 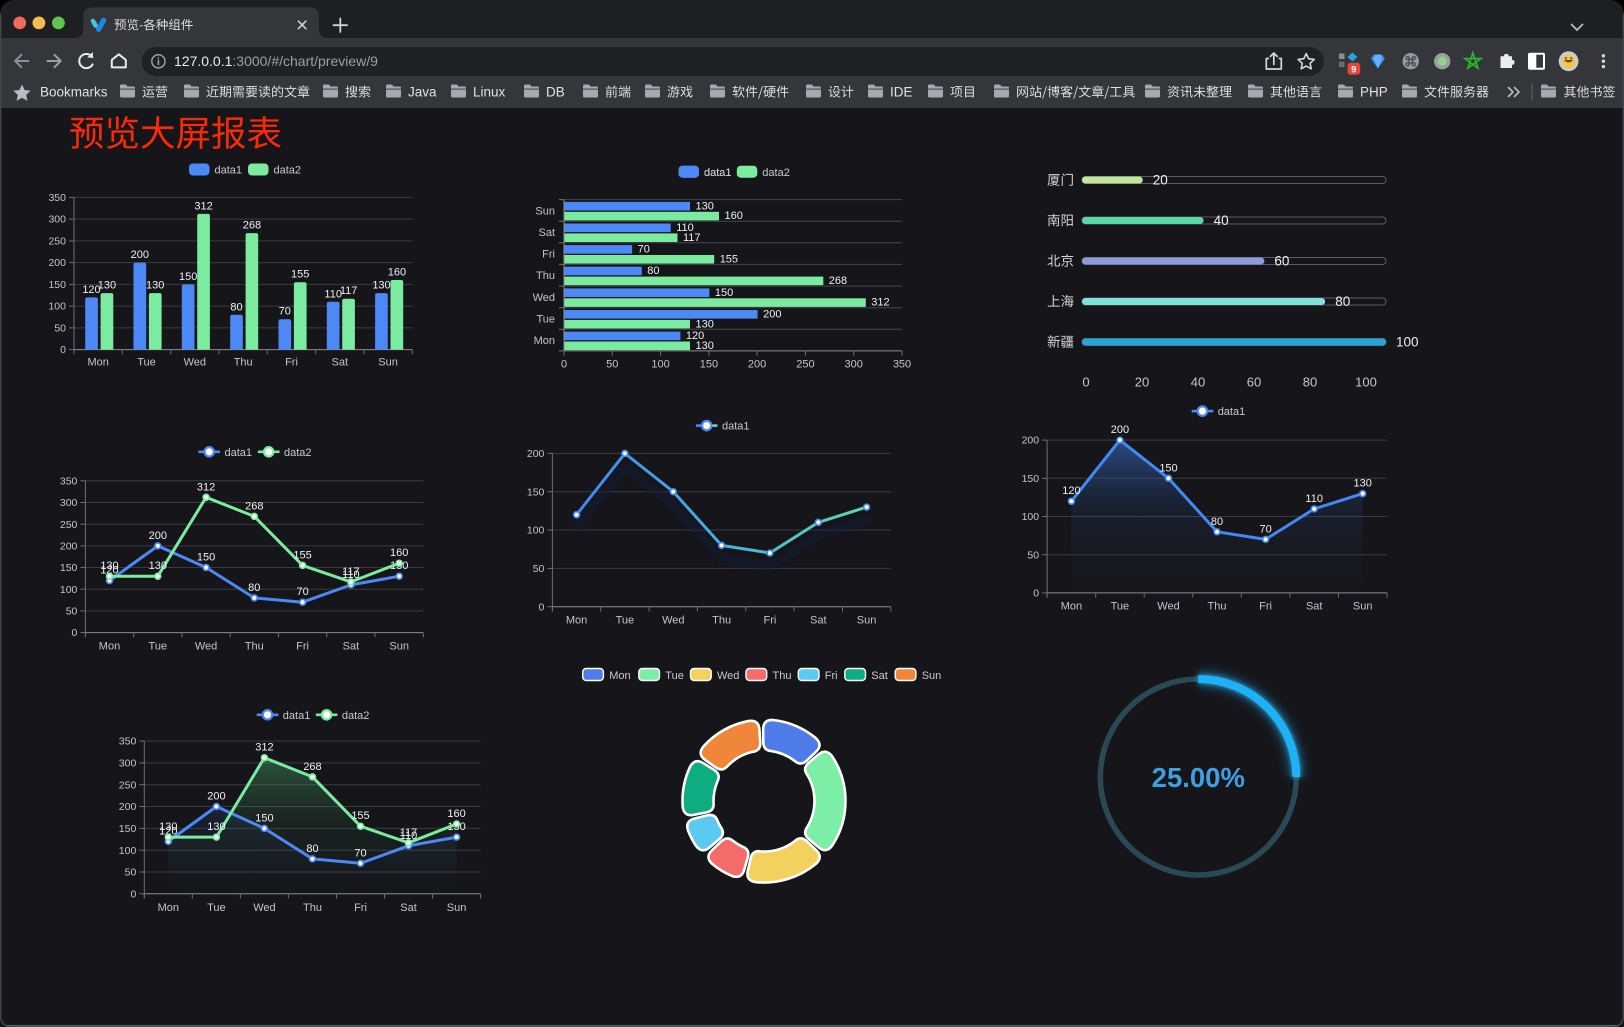 I want to click on svg-text: 9, so click(x=1353, y=69).